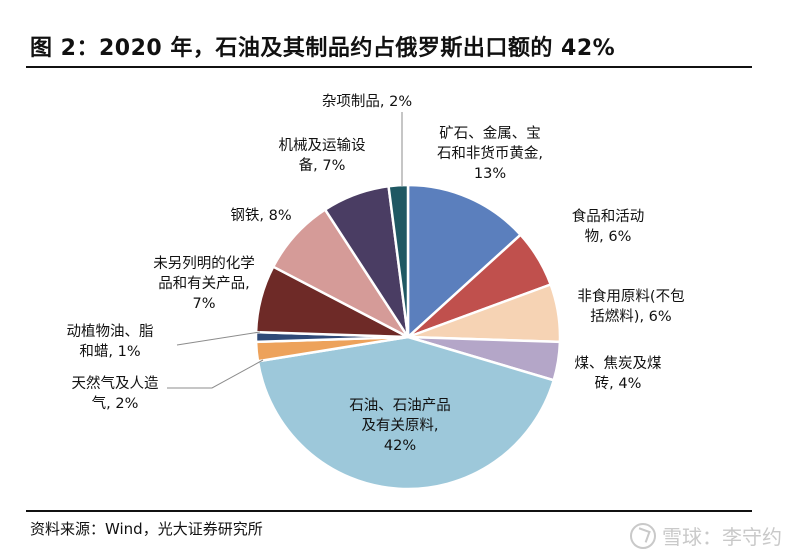 The height and width of the screenshot is (559, 800). Describe the element at coordinates (322, 155) in the screenshot. I see `slice-label: 机械及运输设备, 7%` at that location.